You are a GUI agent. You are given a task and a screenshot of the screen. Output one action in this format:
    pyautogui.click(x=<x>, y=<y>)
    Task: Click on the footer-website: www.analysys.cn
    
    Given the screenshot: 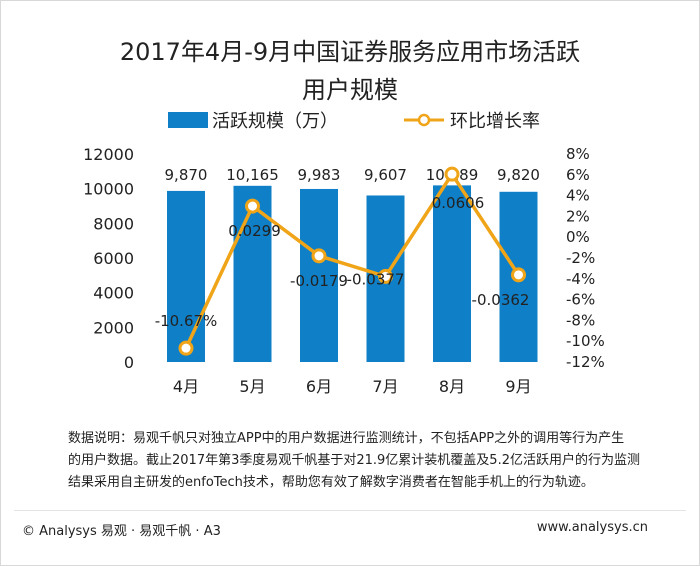 What is the action you would take?
    pyautogui.click(x=592, y=527)
    